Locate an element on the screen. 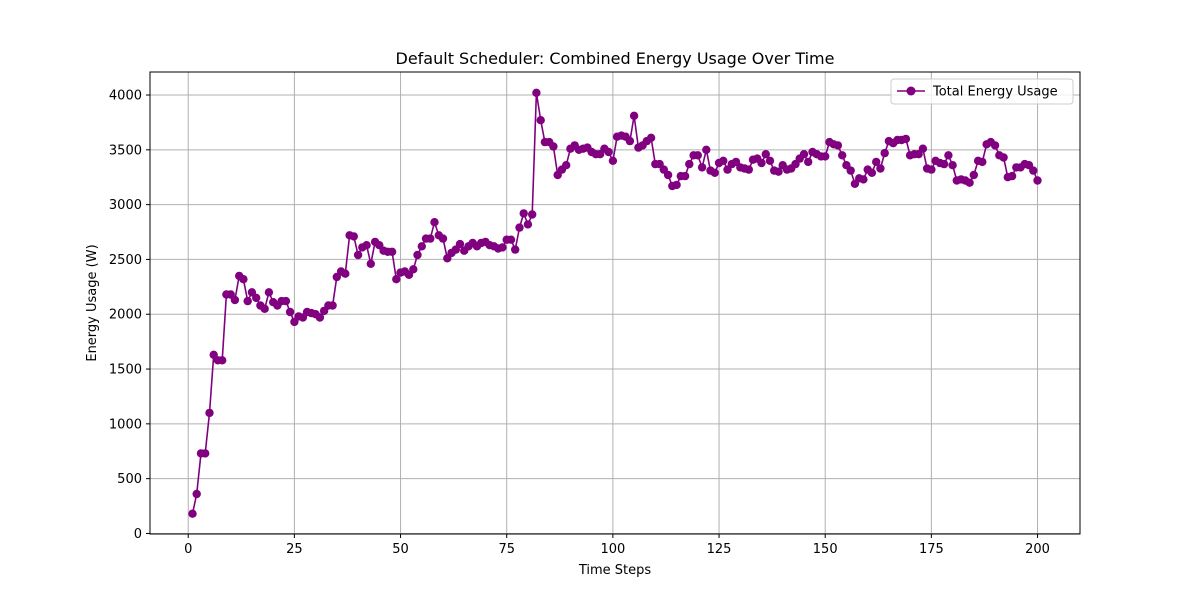 The image size is (1200, 600). legend-box is located at coordinates (982, 91).